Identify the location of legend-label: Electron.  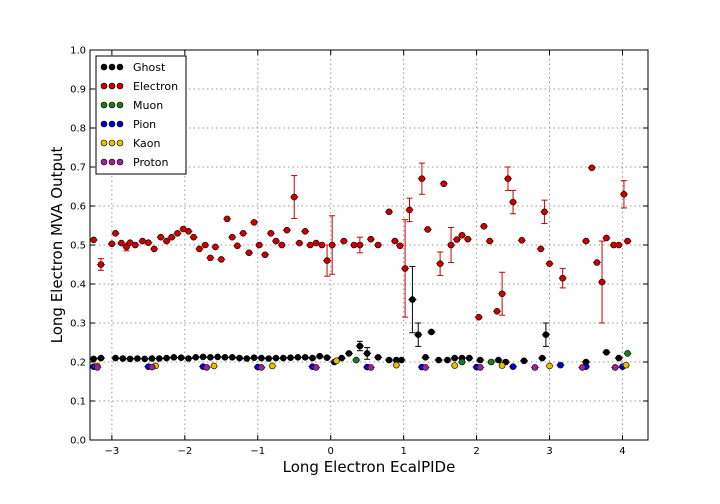
(155, 86).